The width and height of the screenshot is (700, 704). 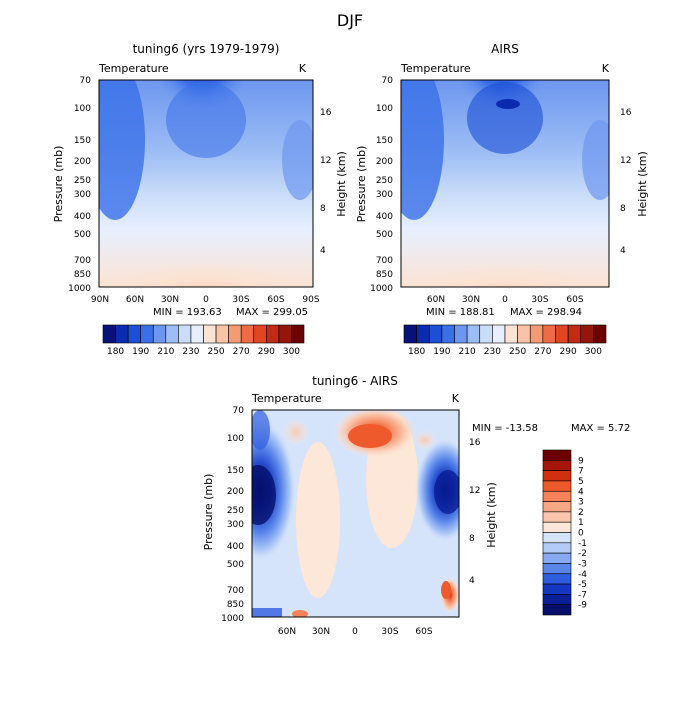 I want to click on panel-airs-colorbar: 180 190 210 230 250 270 290 300, so click(x=505, y=340).